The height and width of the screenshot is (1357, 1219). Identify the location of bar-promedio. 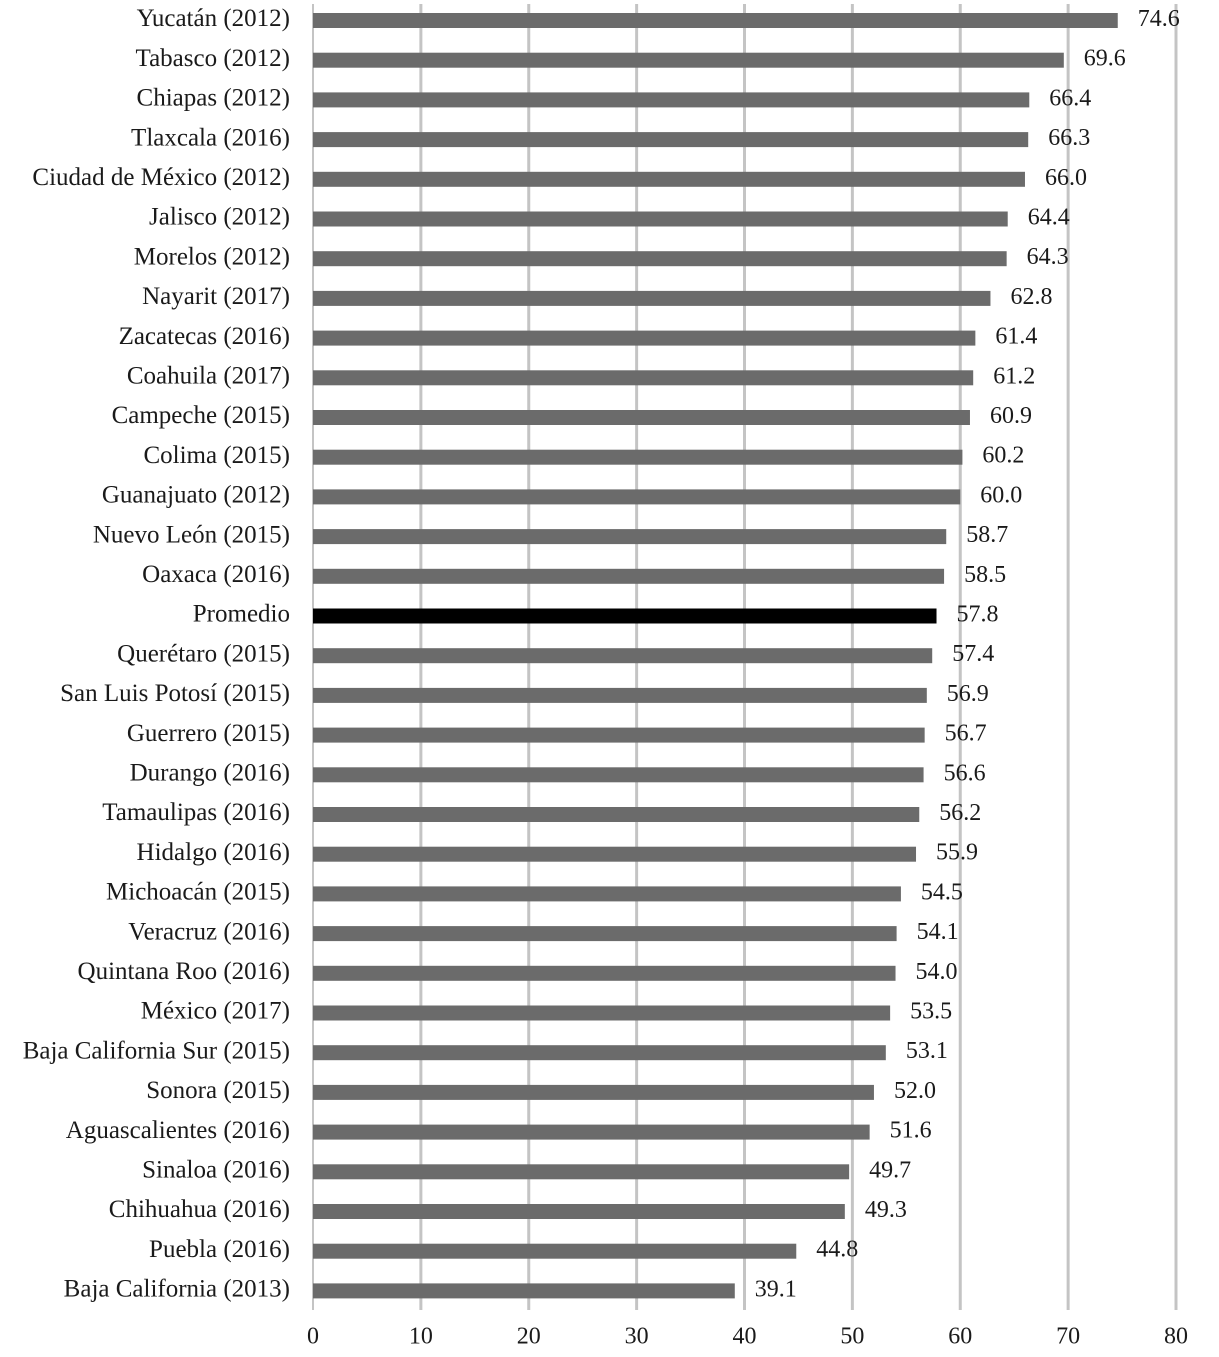
(625, 616).